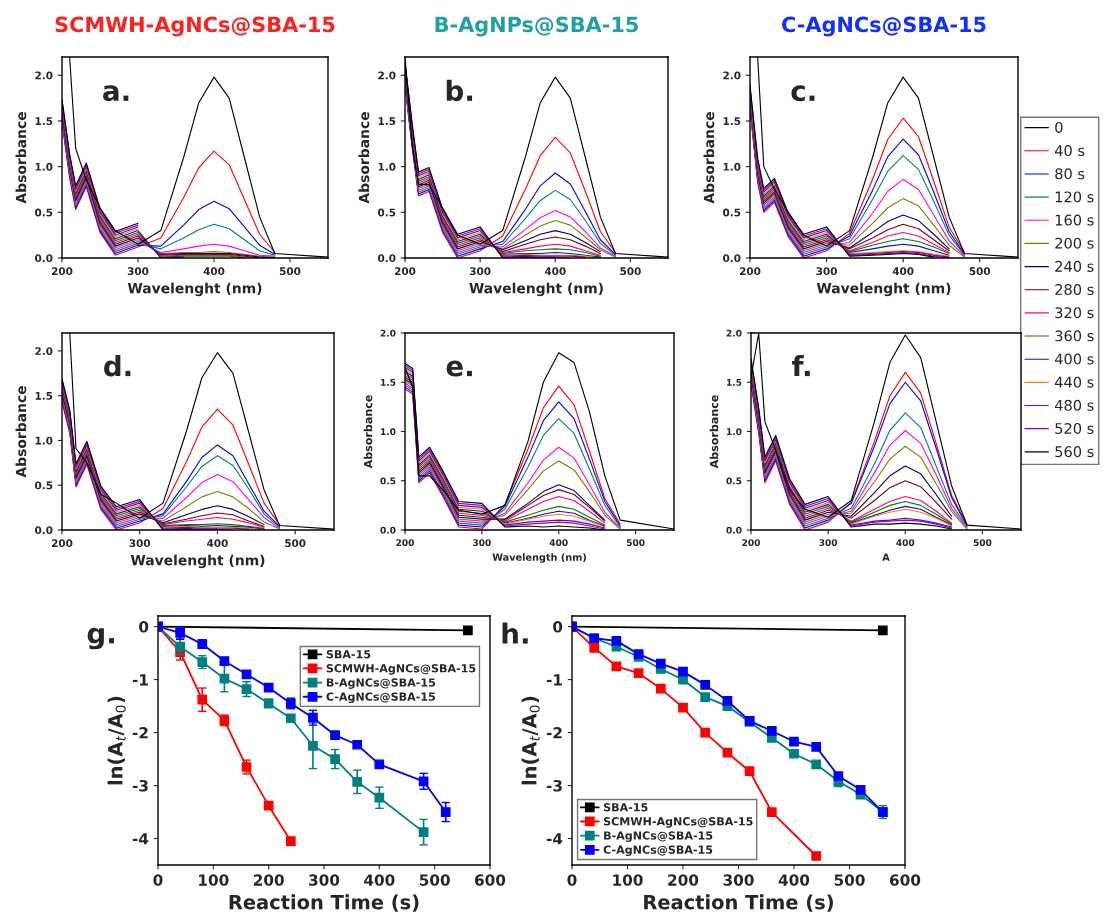 Image resolution: width=1118 pixels, height=917 pixels. I want to click on x-tick-label: 0, so click(572, 880).